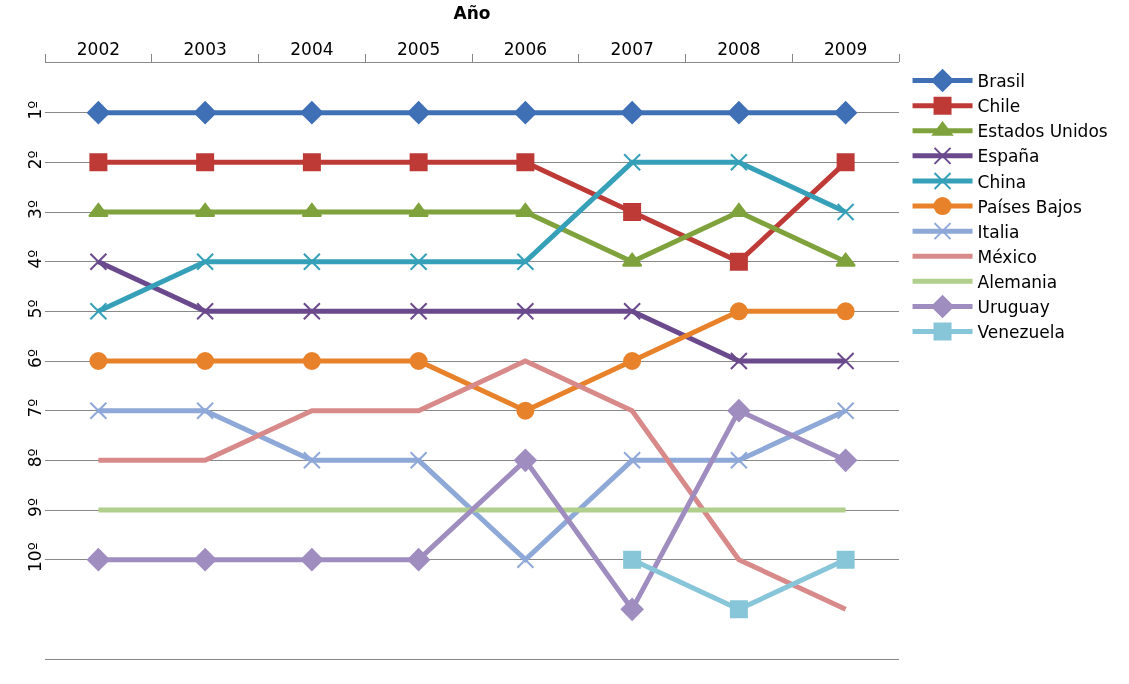 Image resolution: width=1129 pixels, height=684 pixels. Describe the element at coordinates (34, 259) in the screenshot. I see `y-tick-label: 4º` at that location.